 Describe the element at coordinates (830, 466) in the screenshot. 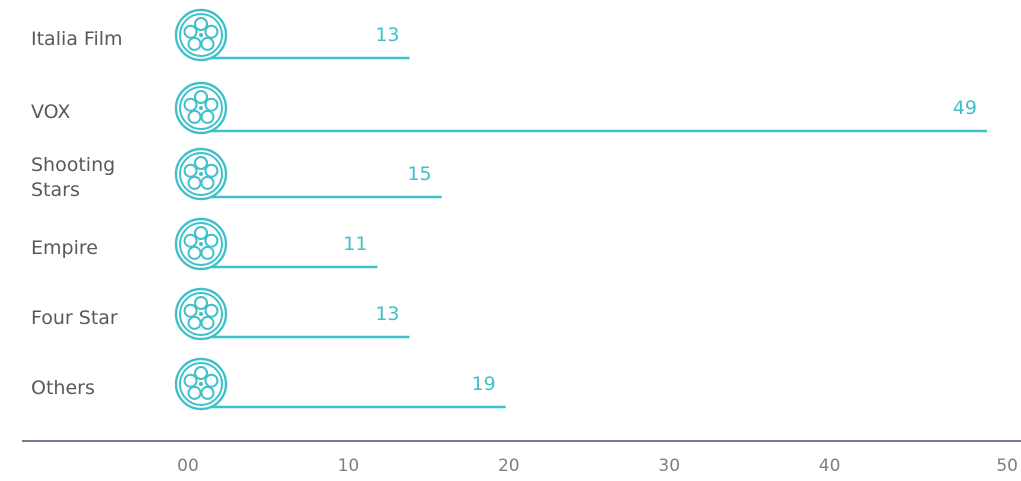

I see `x-tick-label: 40` at that location.